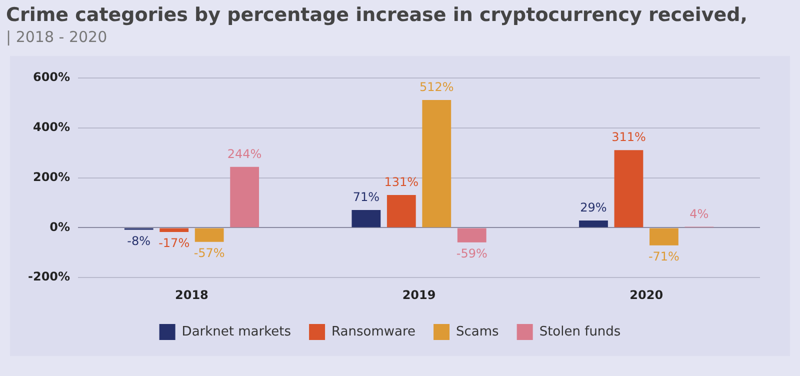  What do you see at coordinates (376, 15) in the screenshot?
I see `chart-title: Crime categories by percentage increase in cryptocurrency received,` at bounding box center [376, 15].